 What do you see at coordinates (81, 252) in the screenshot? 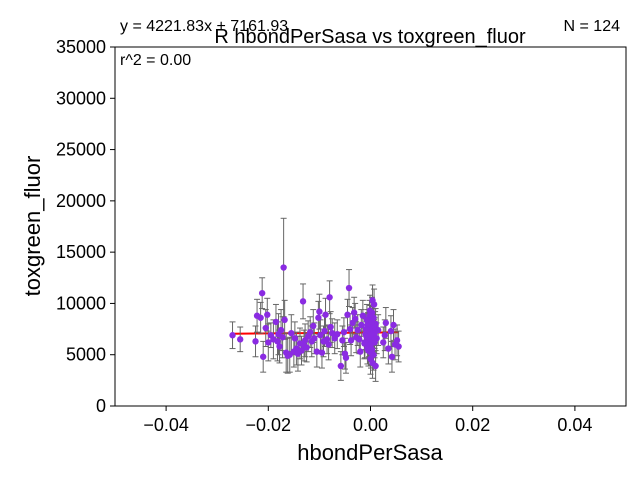
I see `y-tick-label: 15000` at bounding box center [81, 252].